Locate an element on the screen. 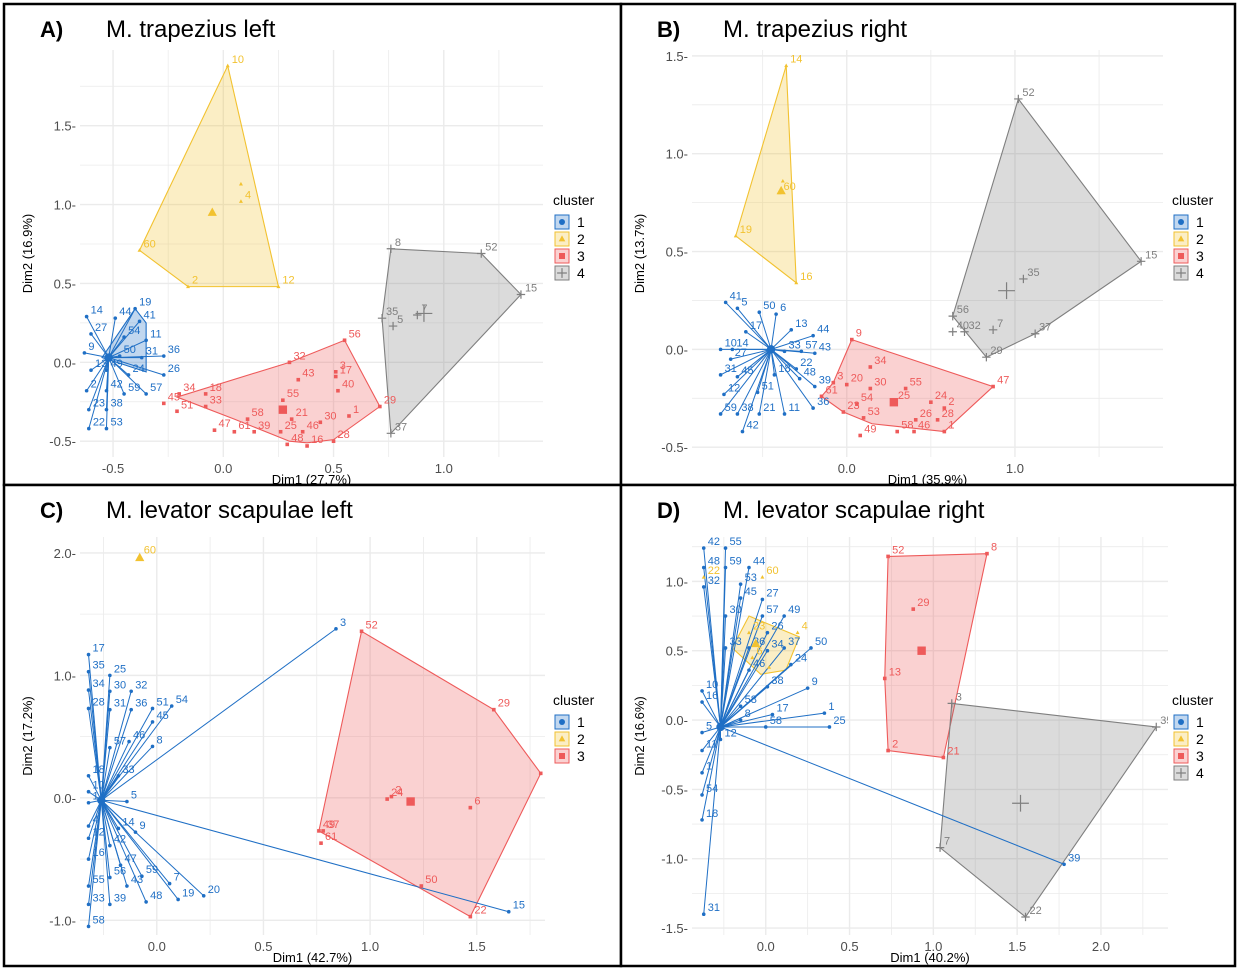  cluster-4-center is located at coordinates (1006, 291).